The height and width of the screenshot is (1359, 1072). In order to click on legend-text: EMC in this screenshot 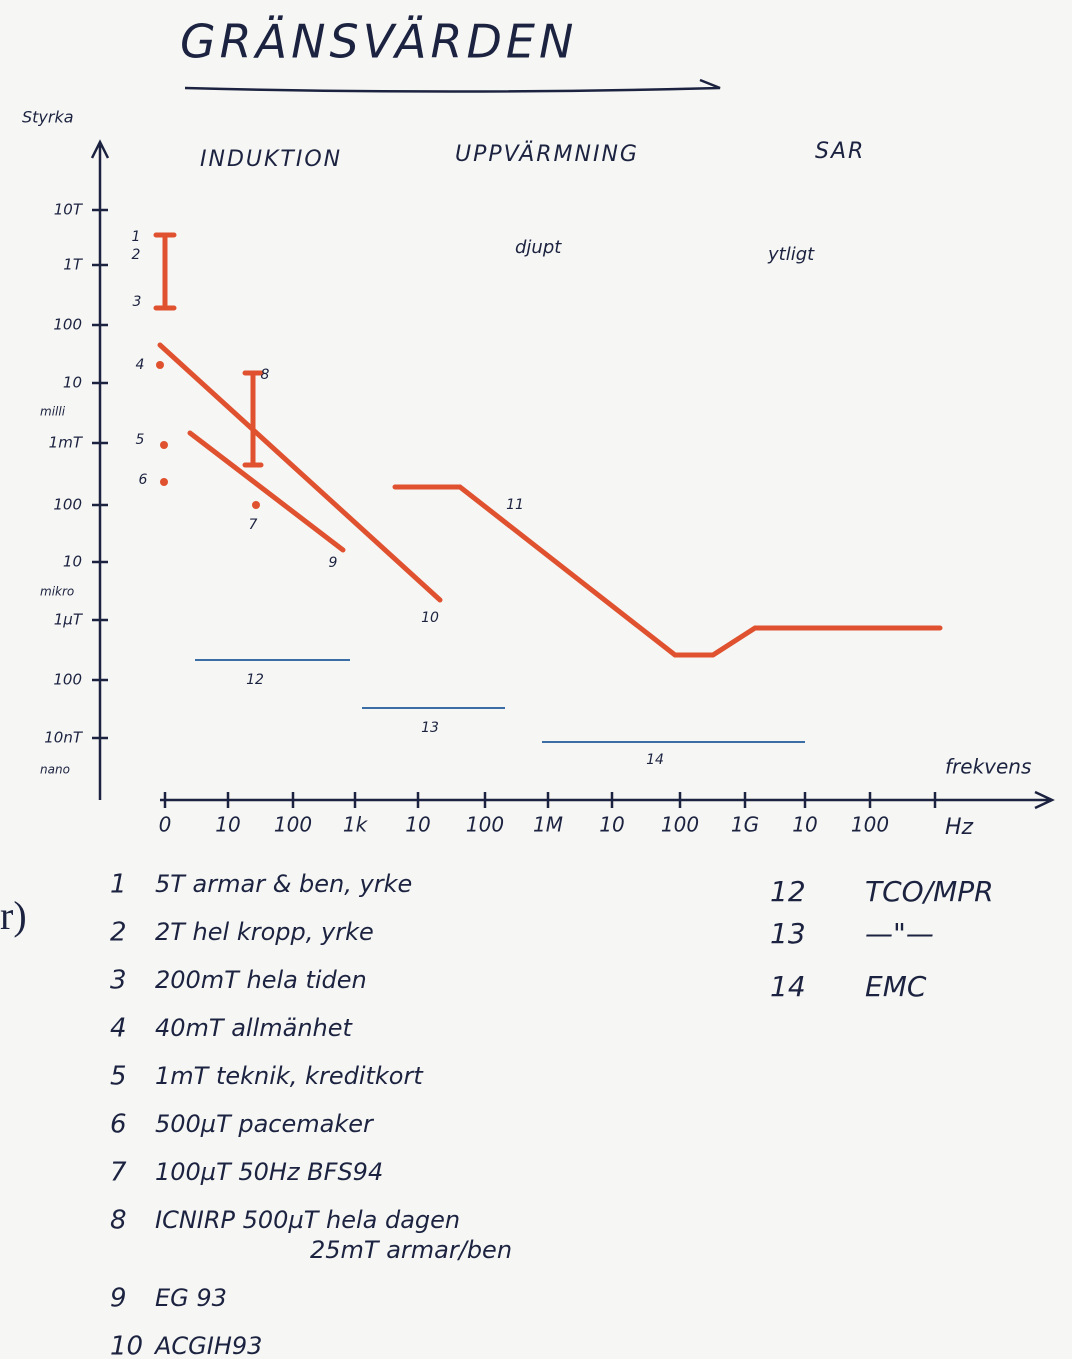, I will do `click(896, 986)`.